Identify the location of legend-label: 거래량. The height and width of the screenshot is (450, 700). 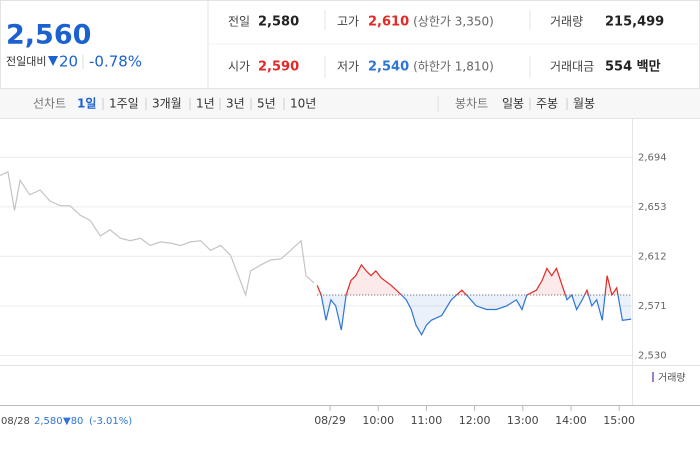
(672, 378).